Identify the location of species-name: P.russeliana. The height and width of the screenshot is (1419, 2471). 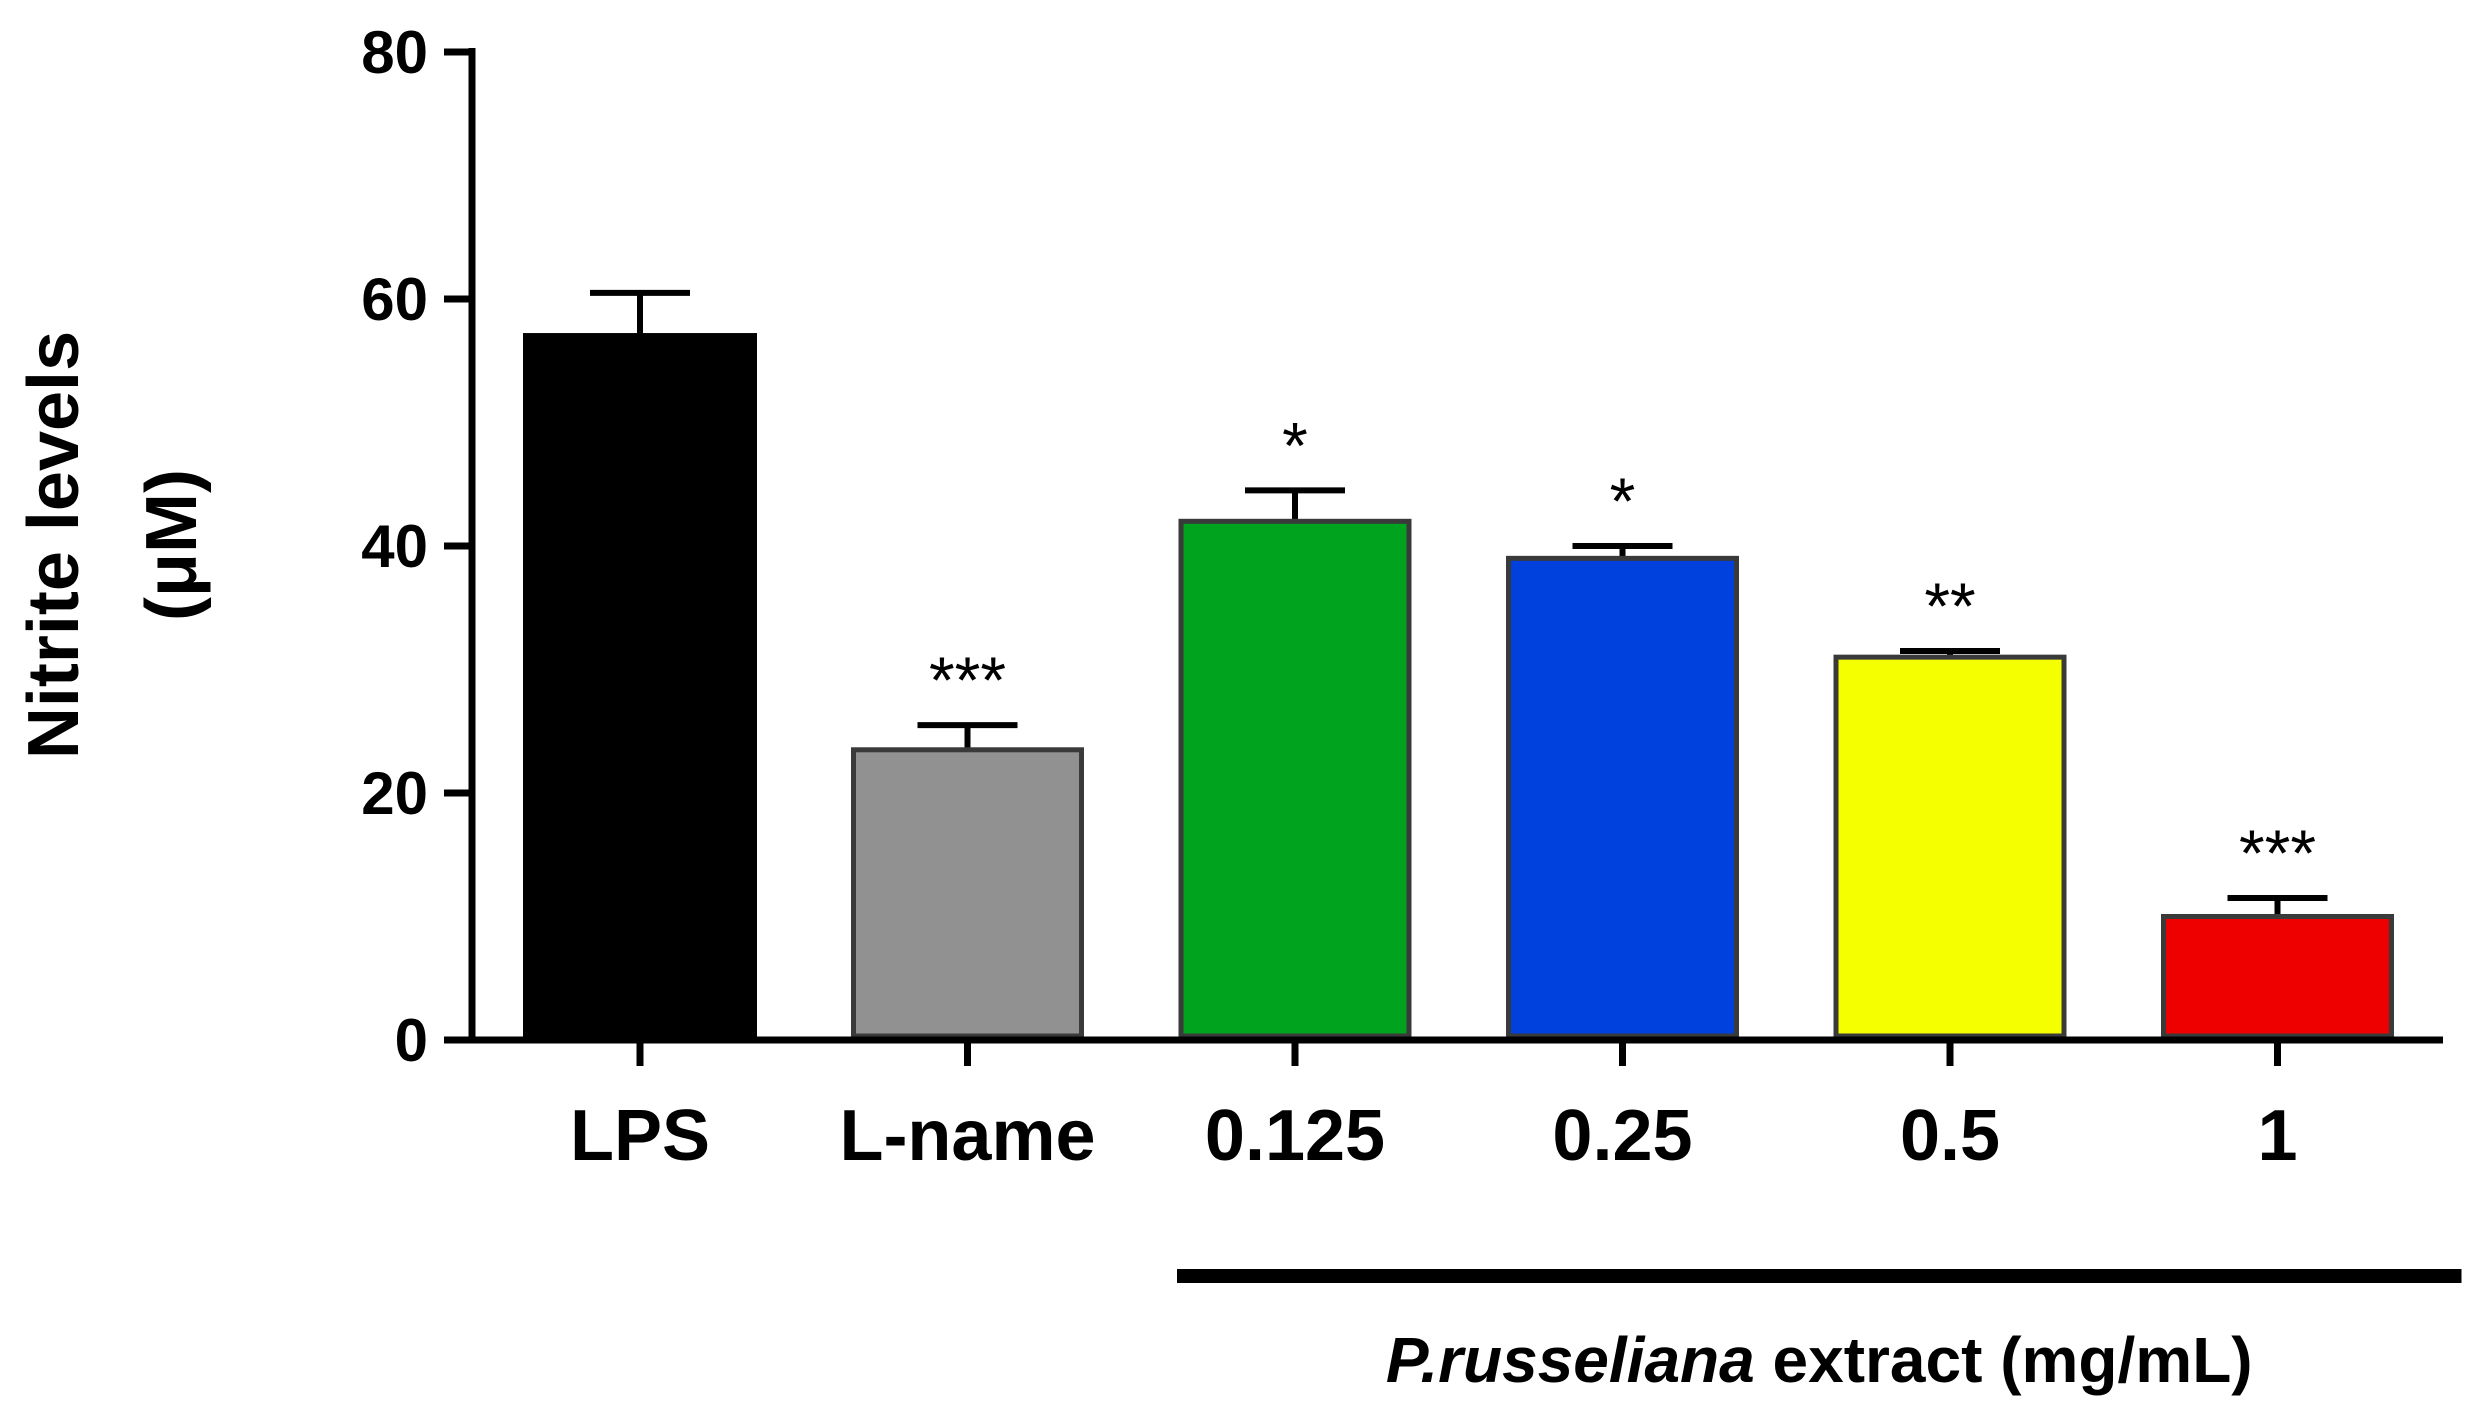
(1570, 1360).